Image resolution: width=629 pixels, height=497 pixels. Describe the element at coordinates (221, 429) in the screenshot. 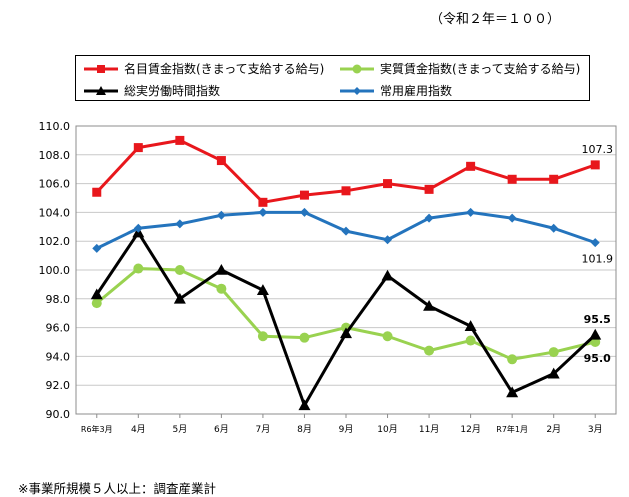

I see `x-tick-label-3: 6月` at that location.